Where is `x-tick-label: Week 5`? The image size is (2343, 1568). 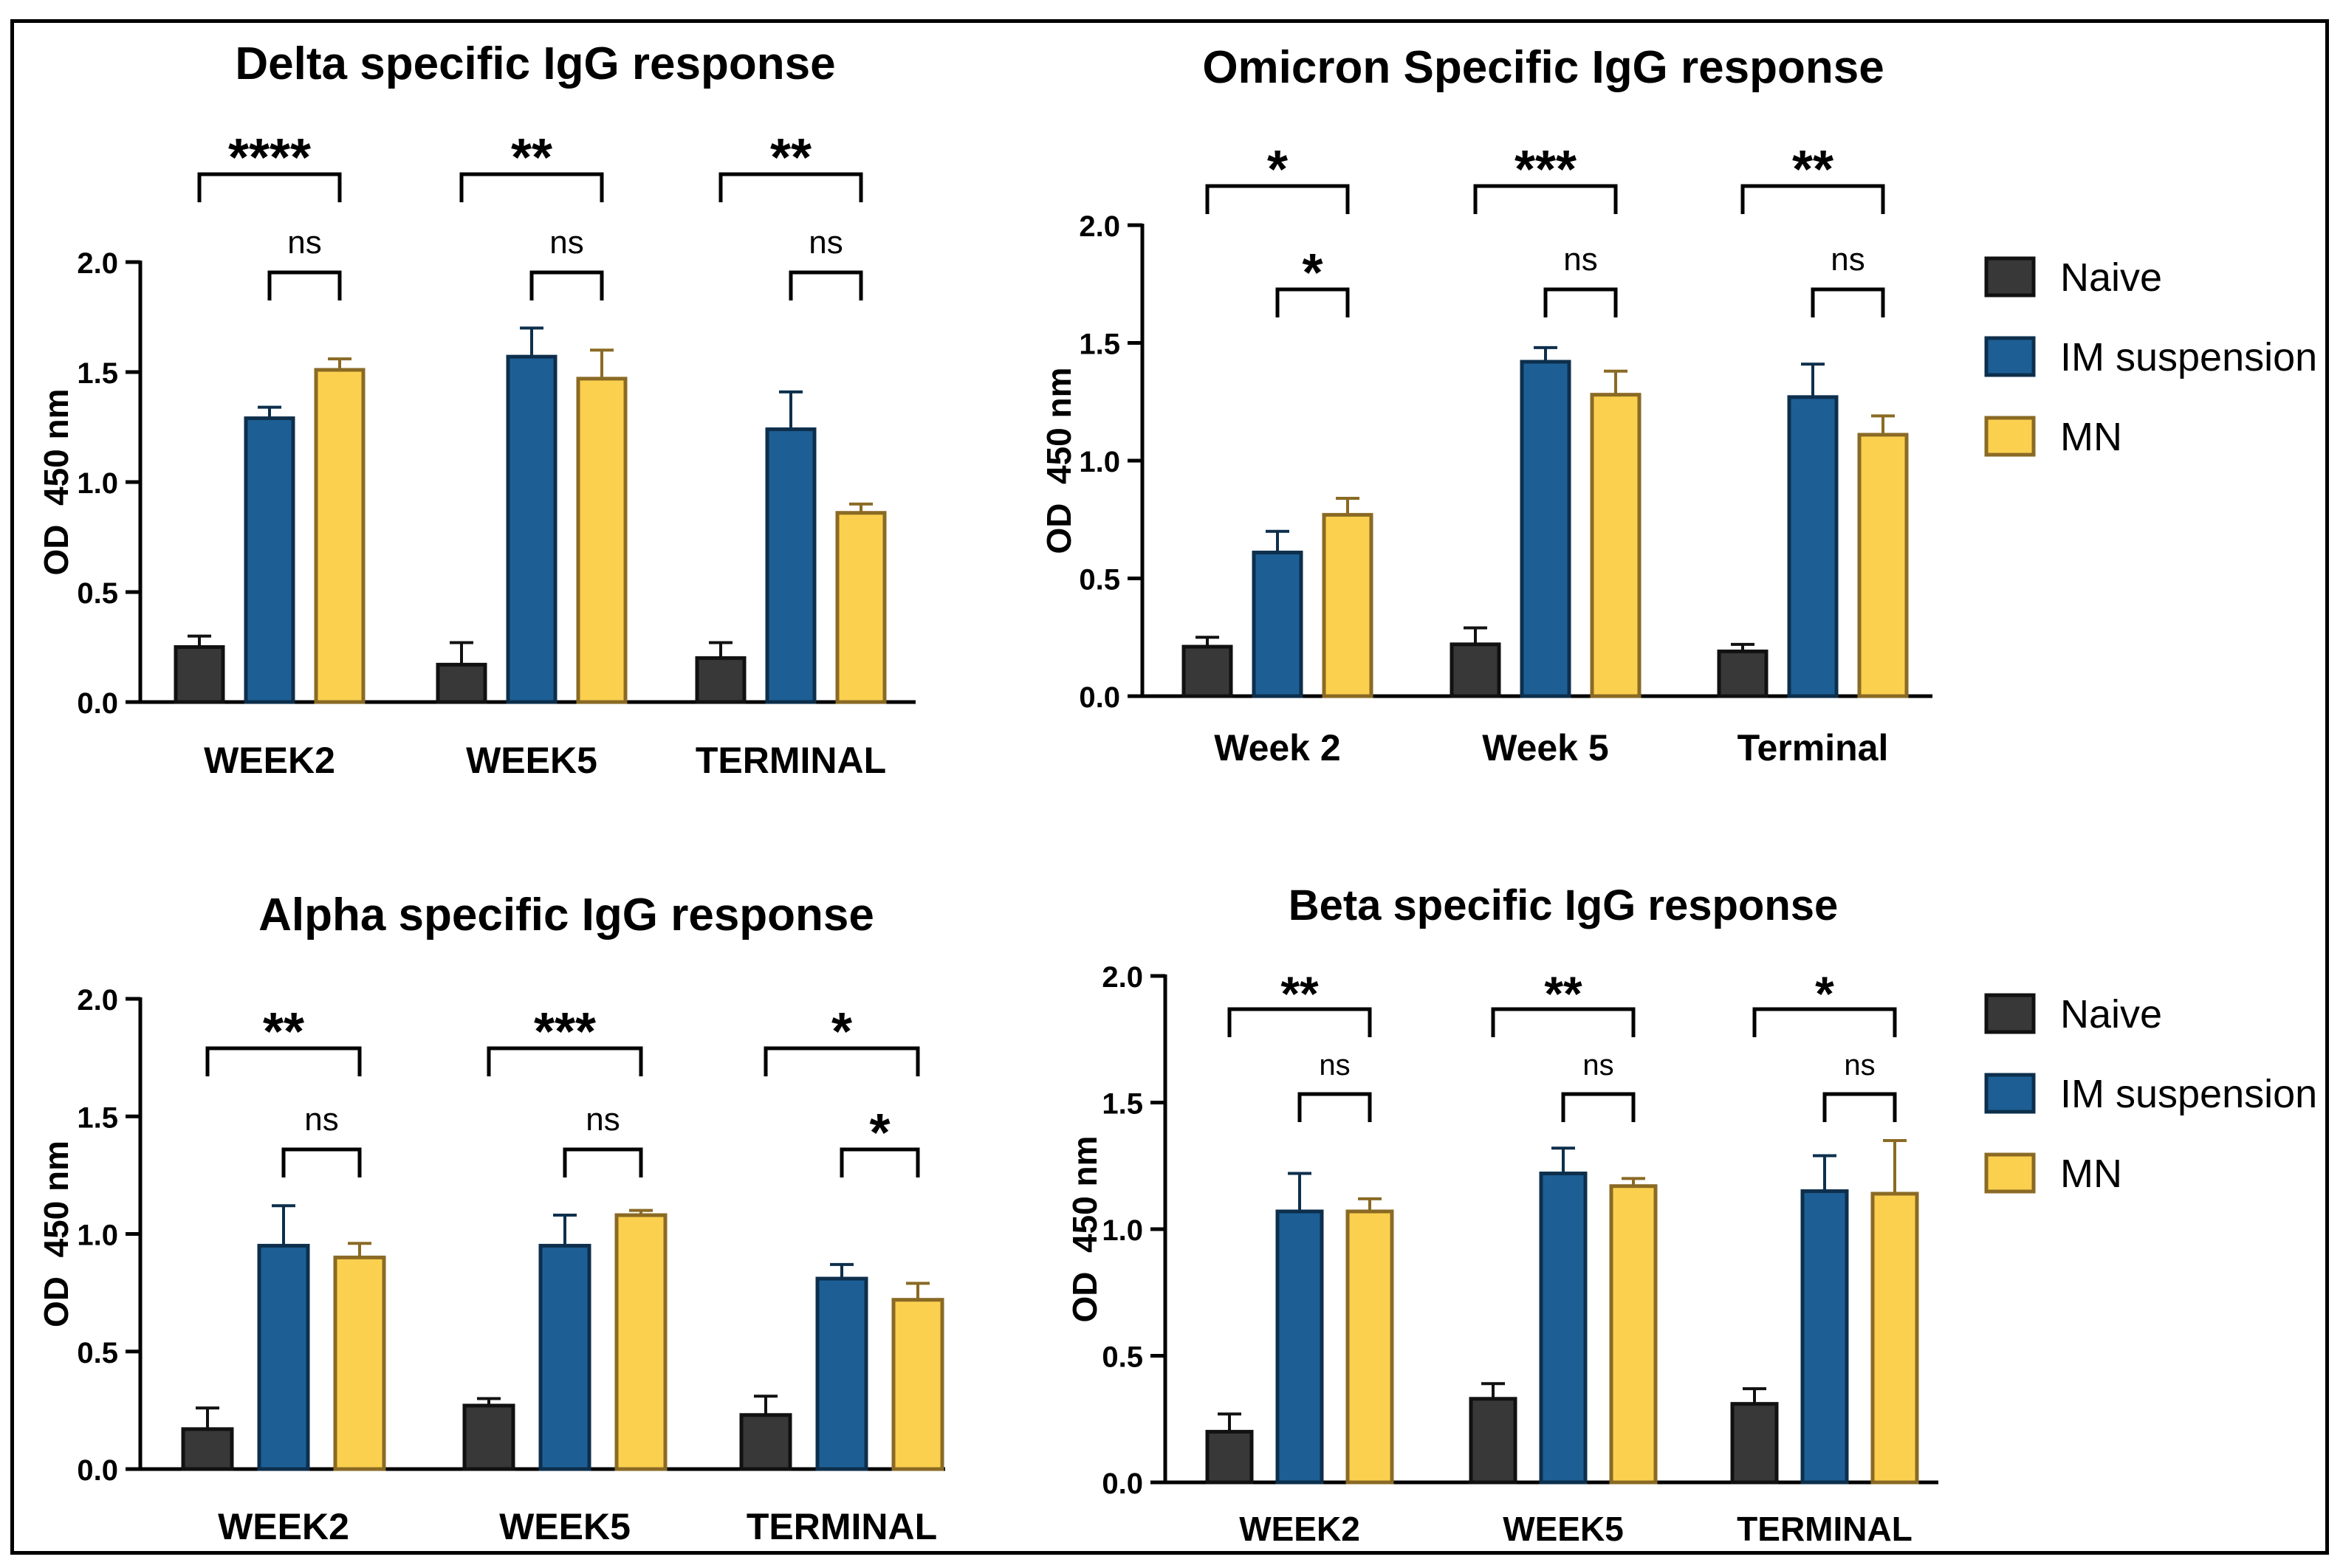
x-tick-label: Week 5 is located at coordinates (1545, 747).